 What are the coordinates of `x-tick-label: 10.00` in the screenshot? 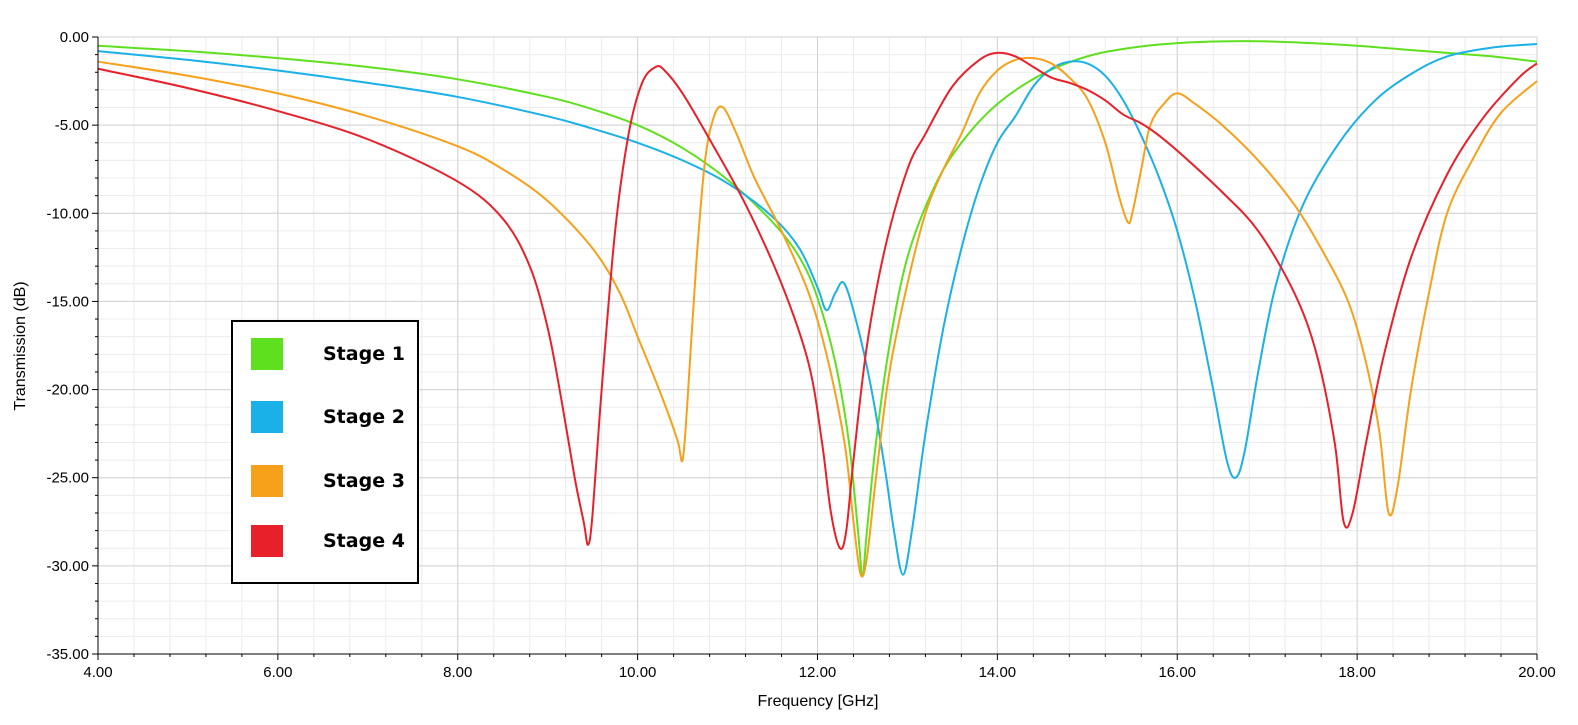 It's located at (638, 672).